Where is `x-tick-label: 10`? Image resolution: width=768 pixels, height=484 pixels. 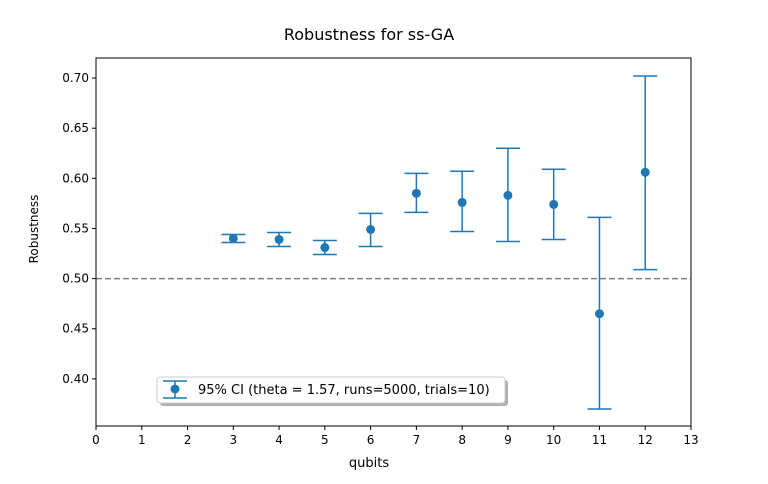
x-tick-label: 10 is located at coordinates (553, 440).